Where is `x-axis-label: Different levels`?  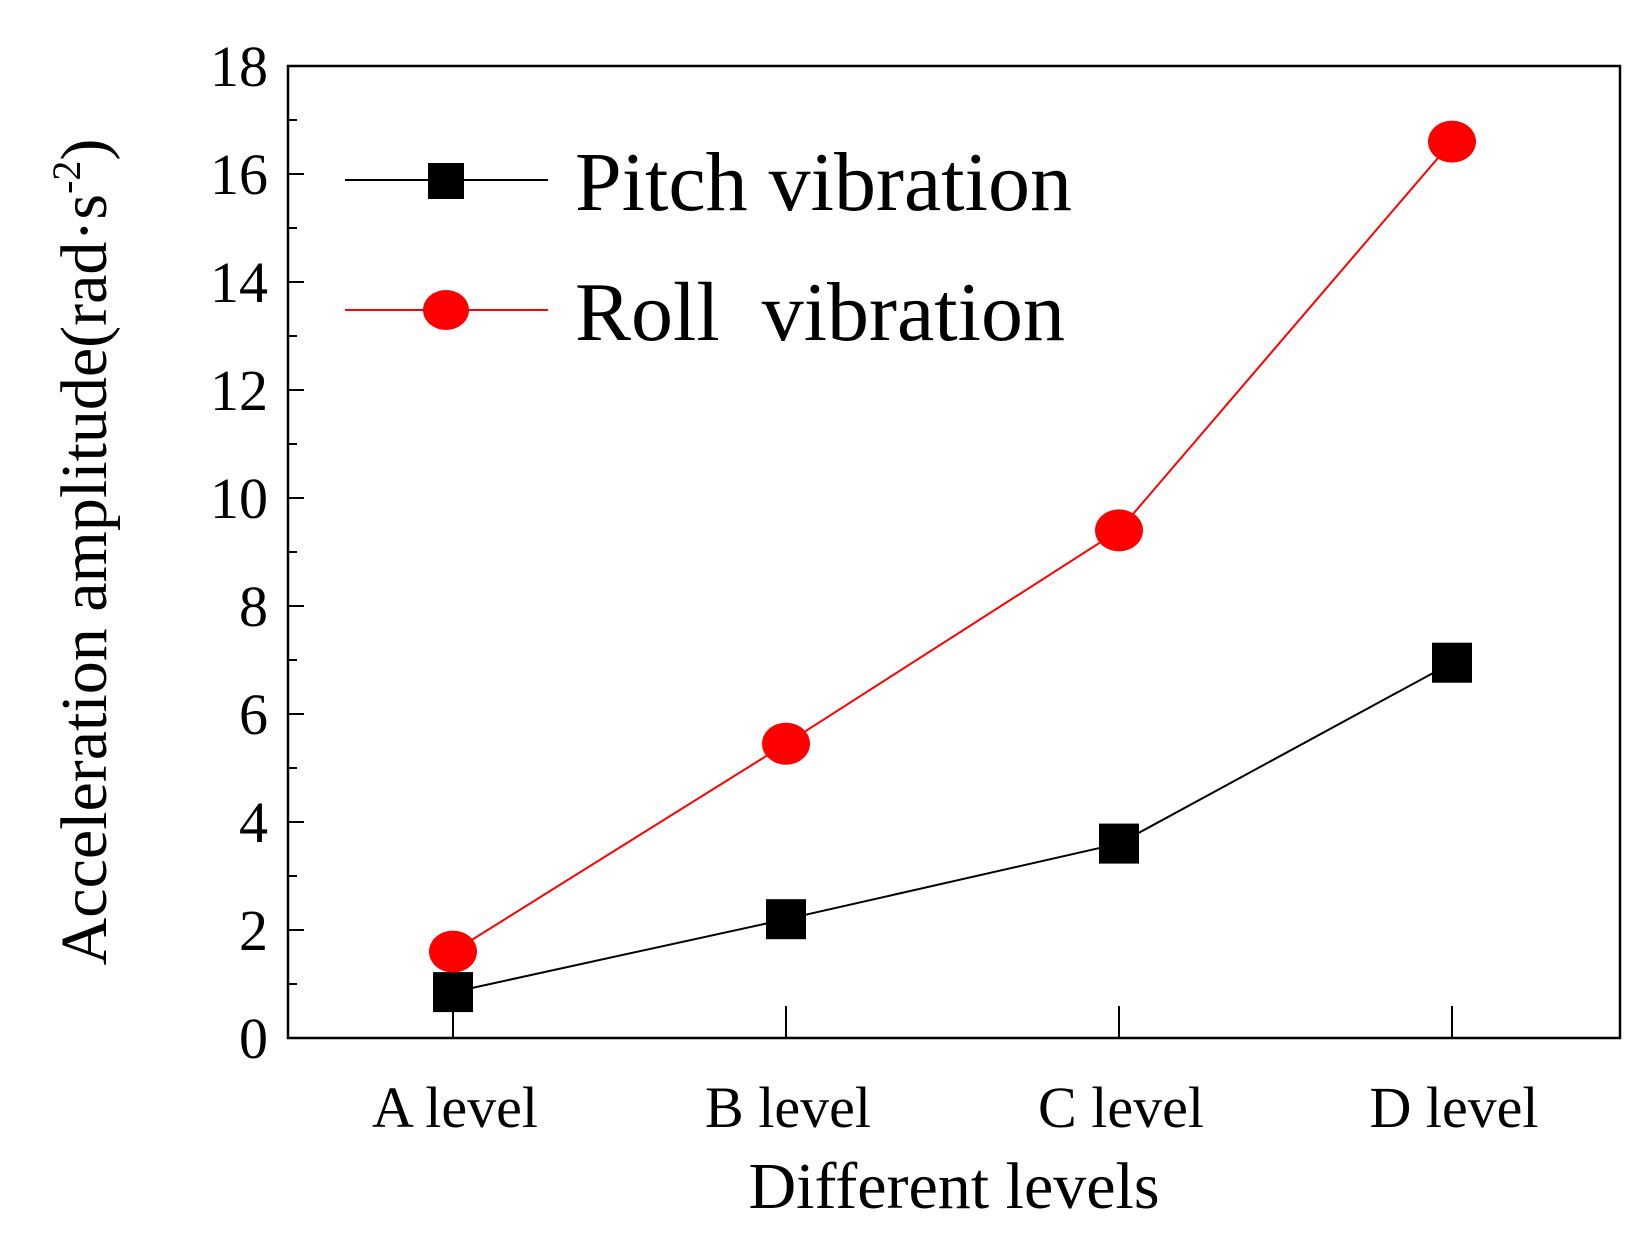 x-axis-label: Different levels is located at coordinates (953, 1186).